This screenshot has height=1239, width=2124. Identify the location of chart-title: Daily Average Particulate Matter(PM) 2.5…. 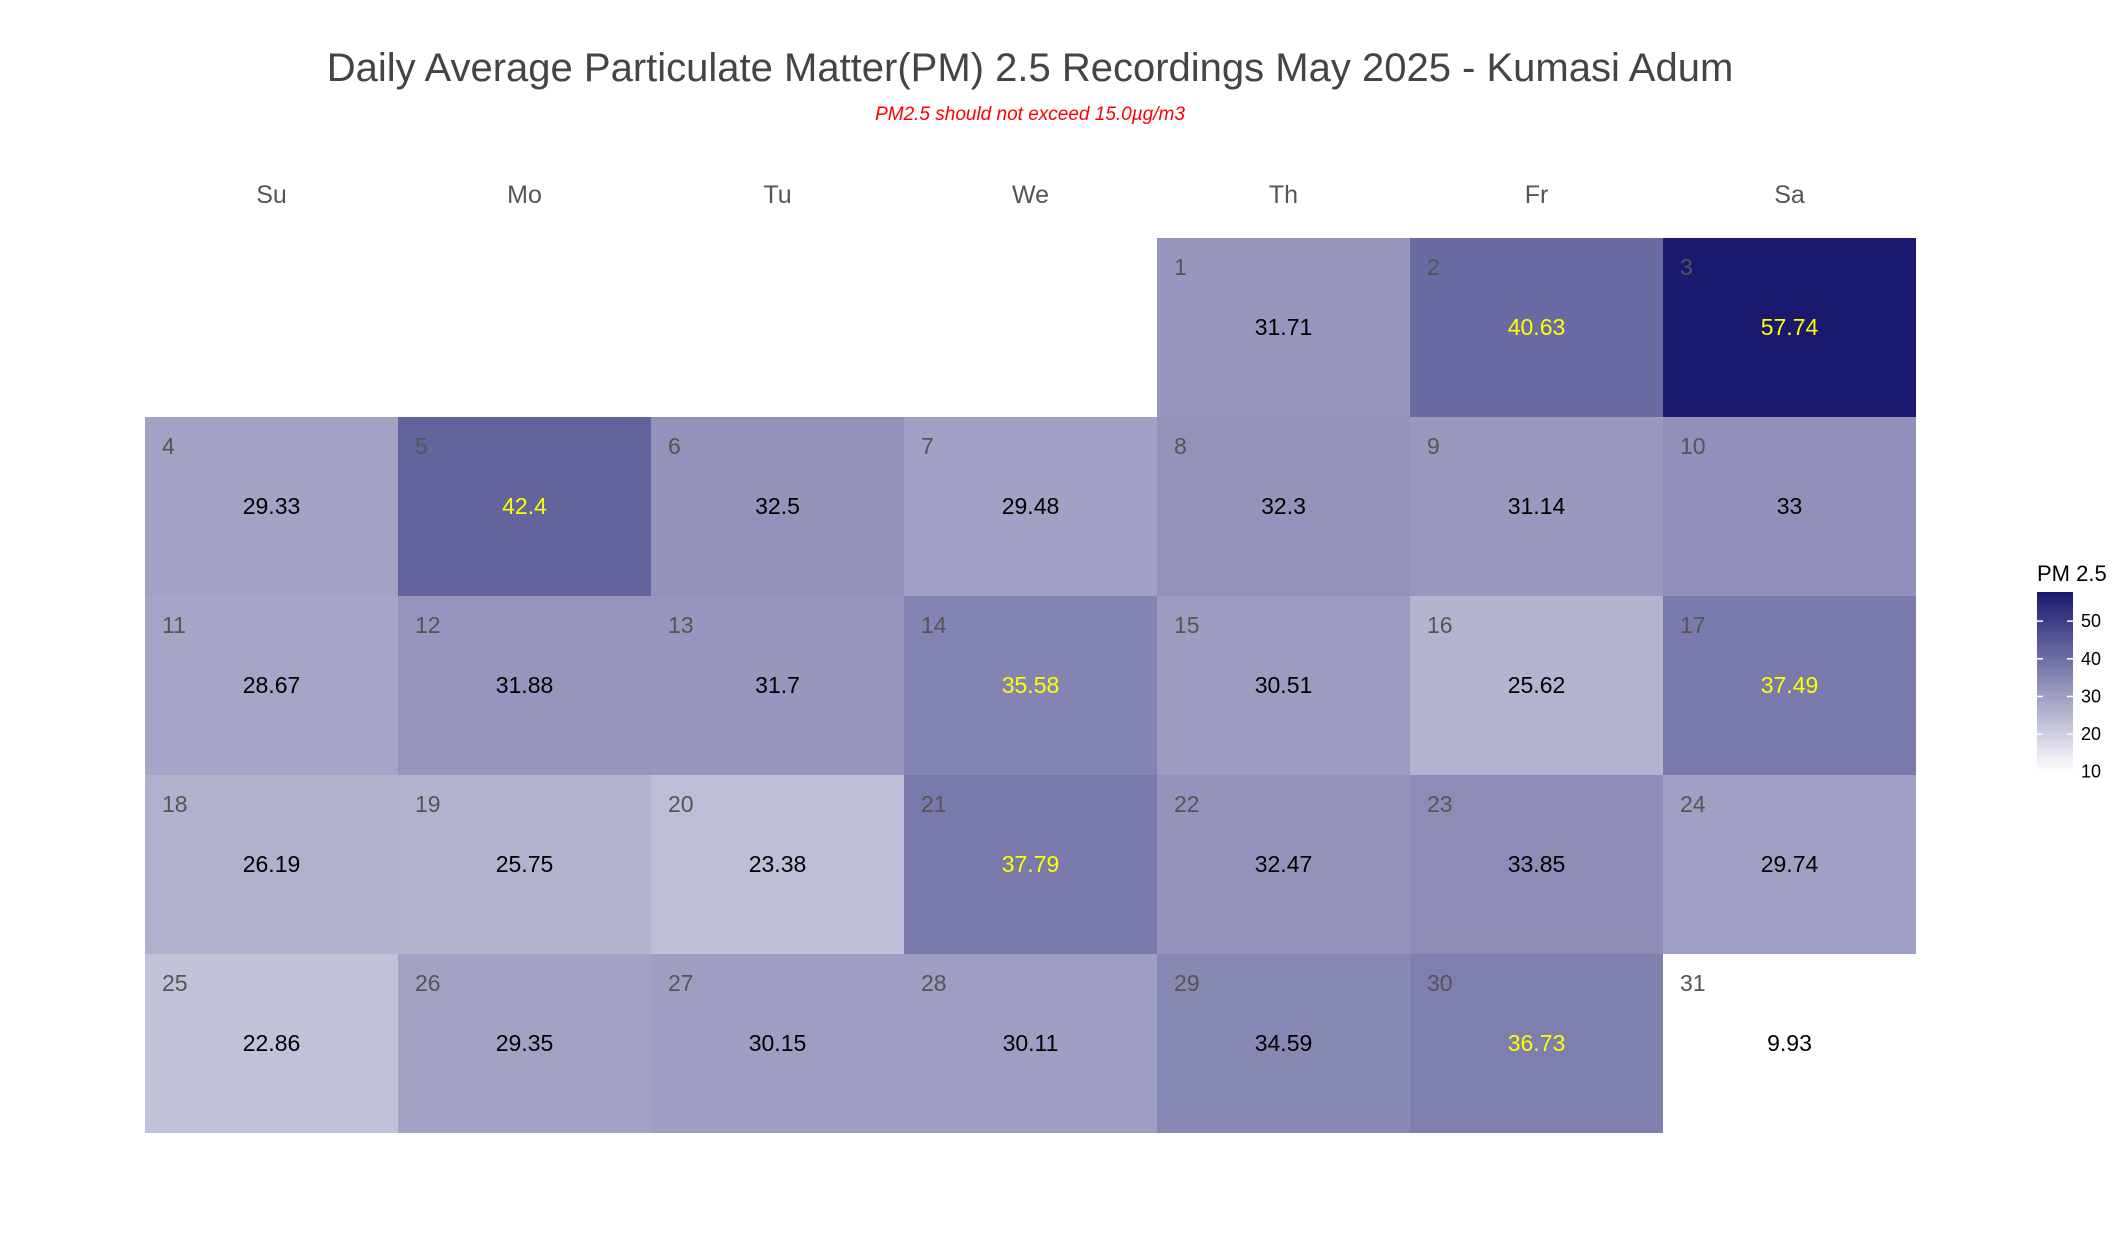
(1030, 68).